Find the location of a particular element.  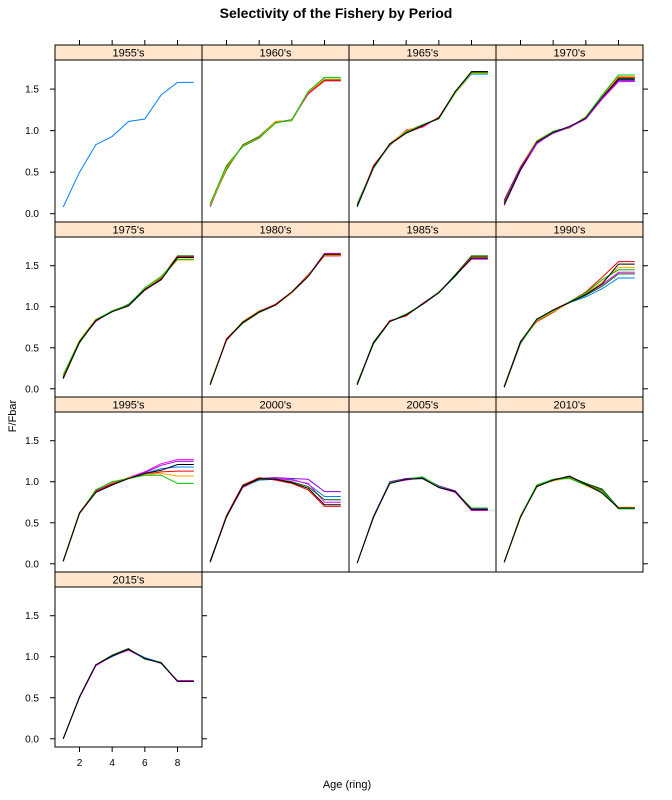

panel-2010s: 2010's is located at coordinates (571, 484).